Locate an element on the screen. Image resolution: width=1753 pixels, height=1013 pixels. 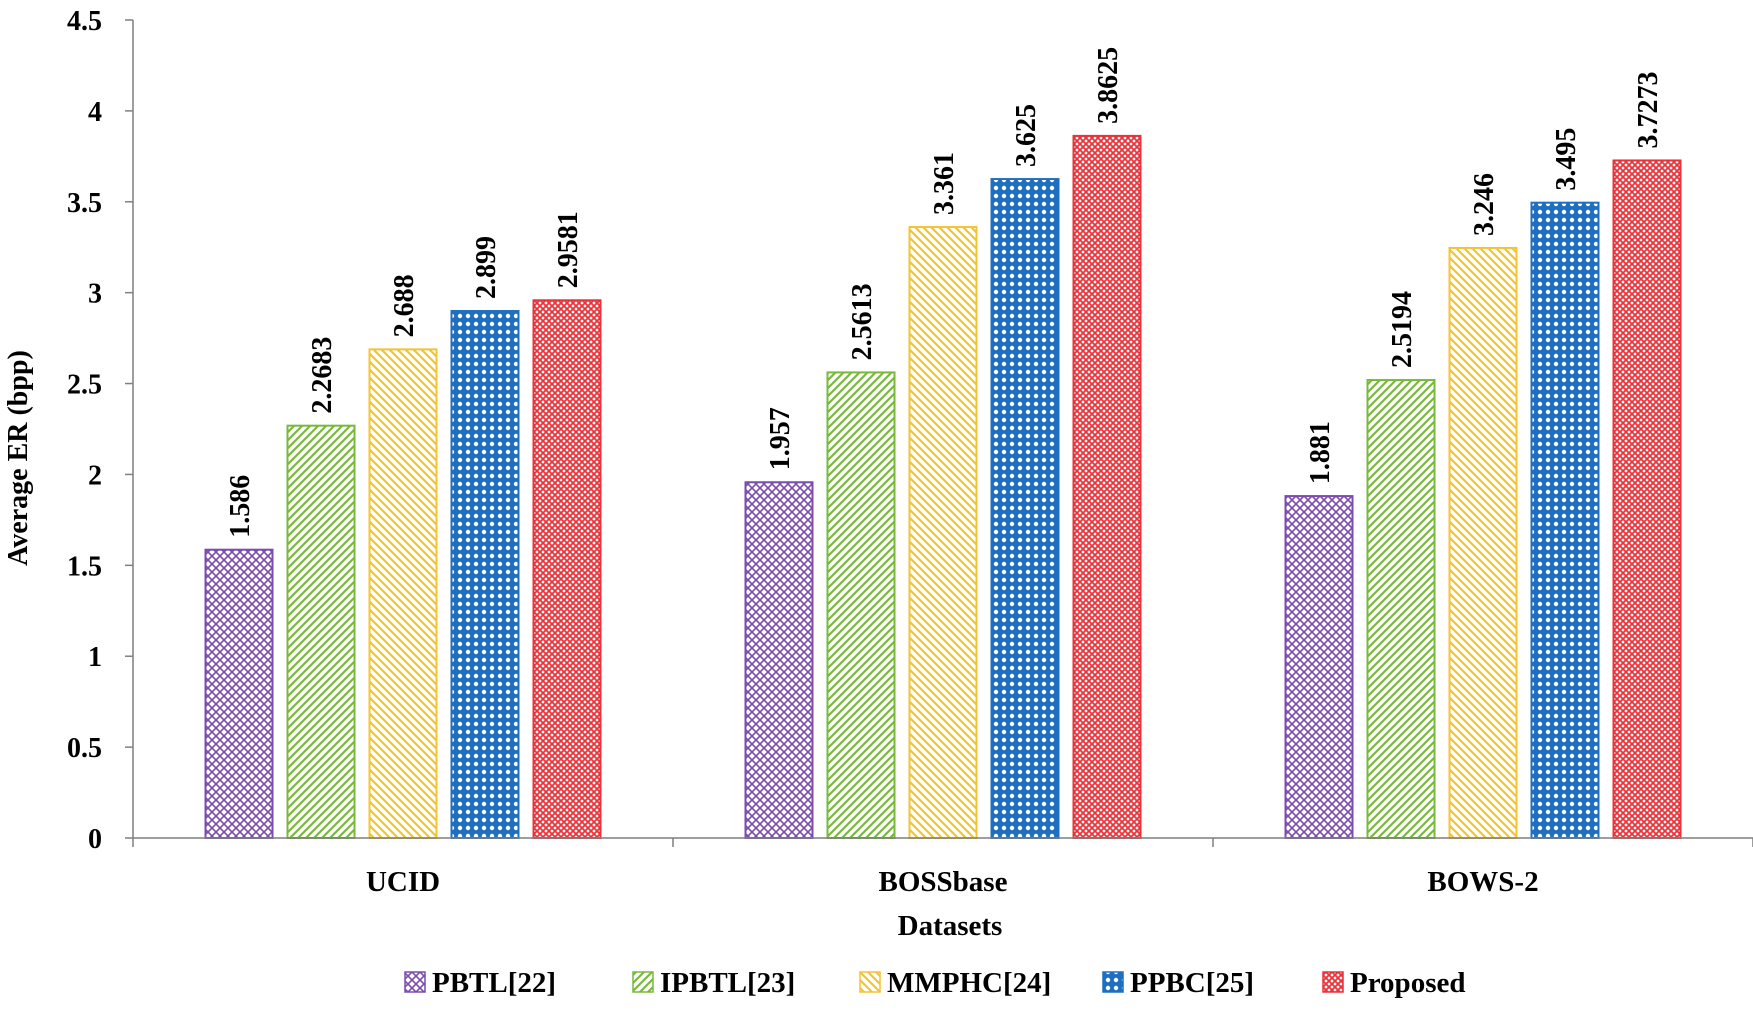
x-tick-label: UCID is located at coordinates (403, 882).